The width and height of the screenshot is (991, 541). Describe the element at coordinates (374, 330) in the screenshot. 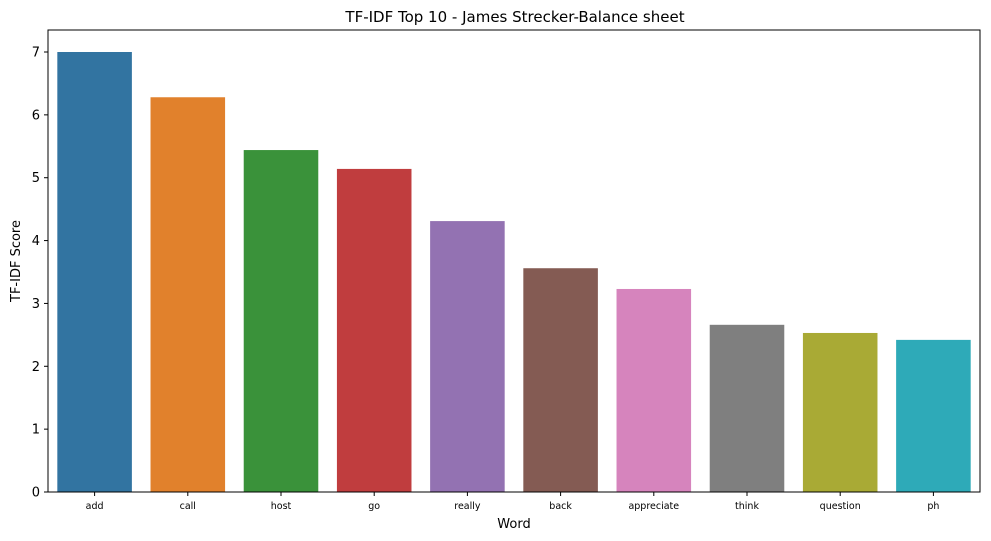

I see `bar-go` at that location.